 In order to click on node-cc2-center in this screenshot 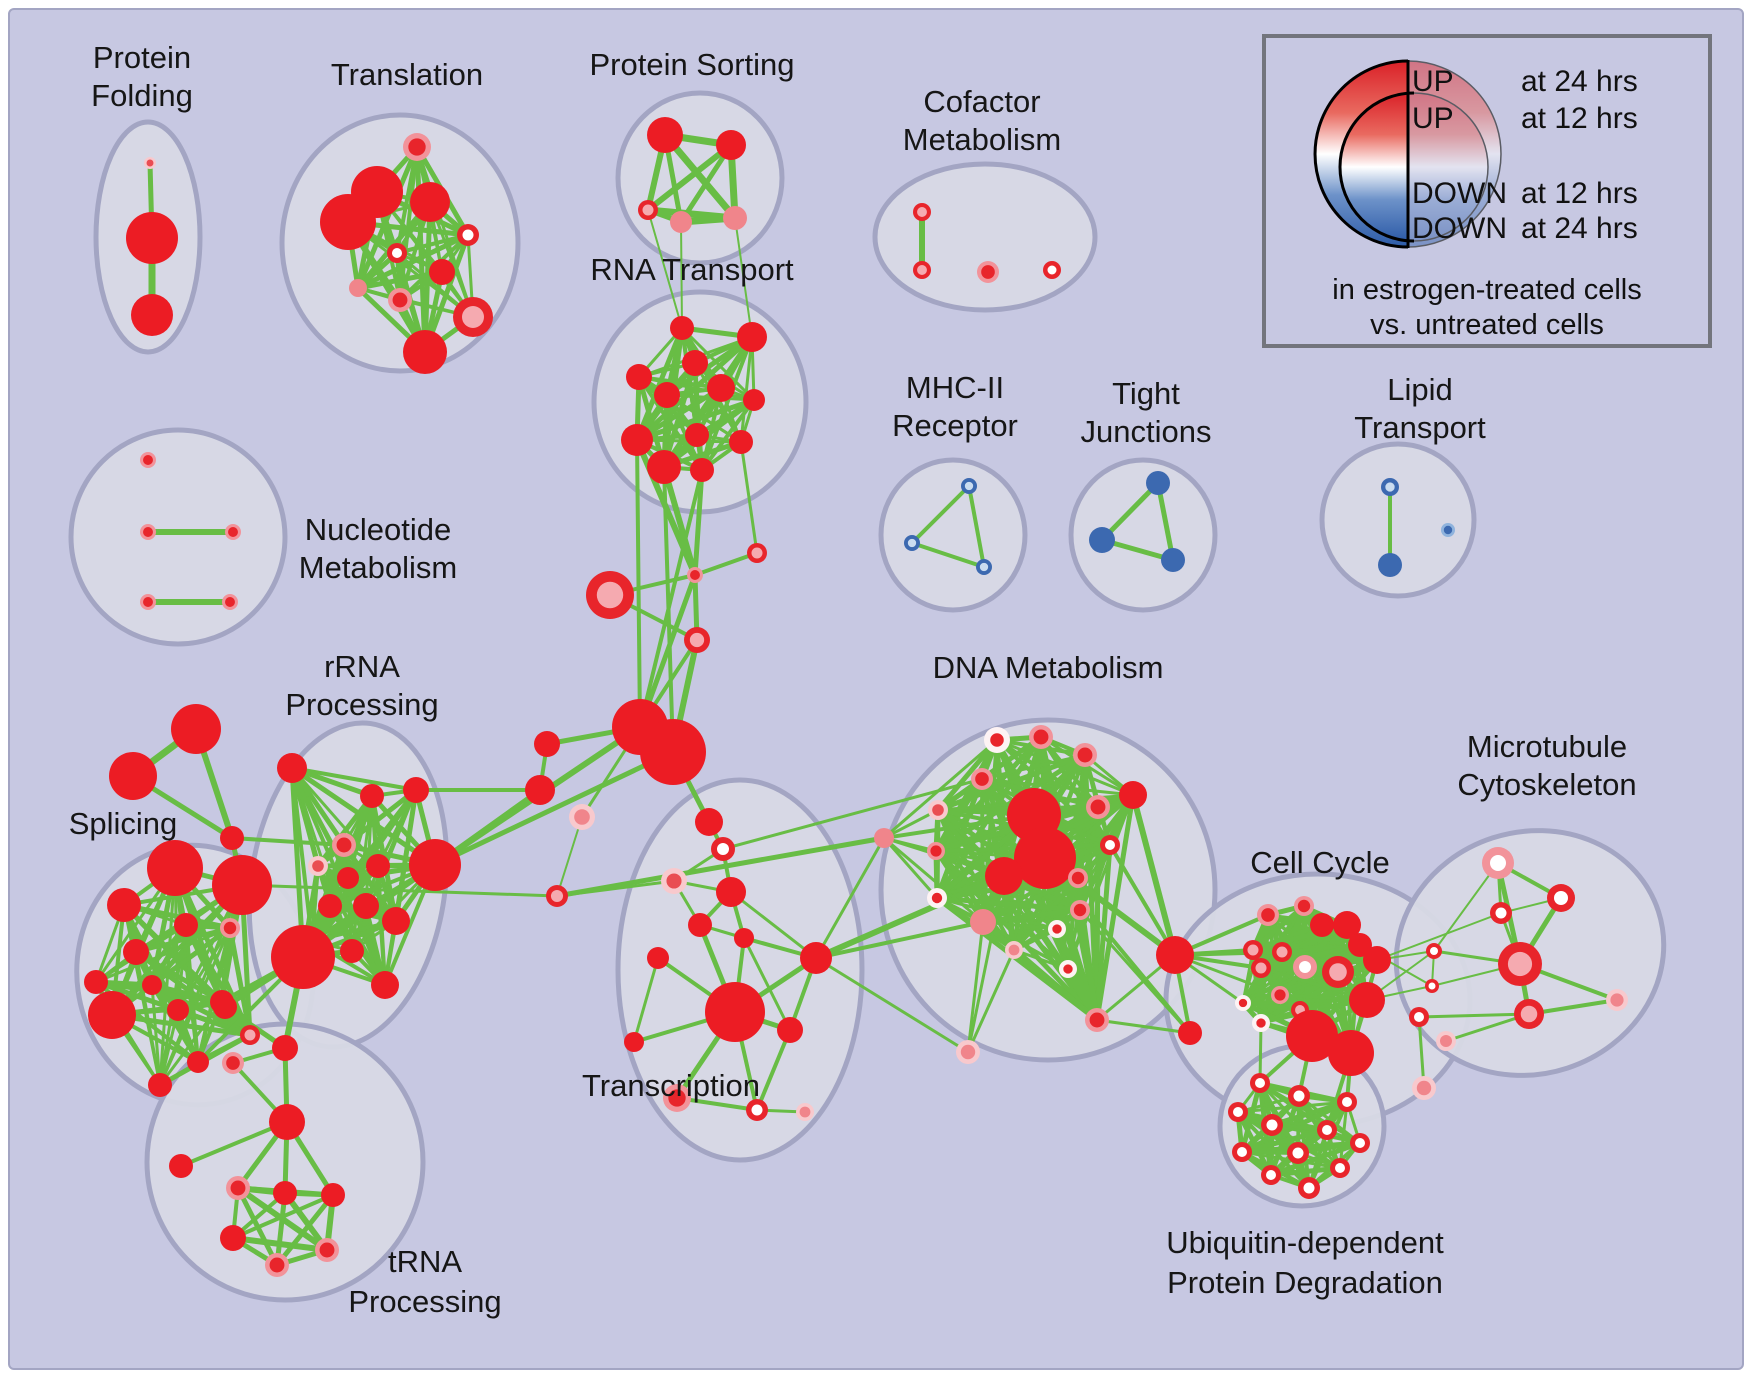, I will do `click(1304, 906)`.